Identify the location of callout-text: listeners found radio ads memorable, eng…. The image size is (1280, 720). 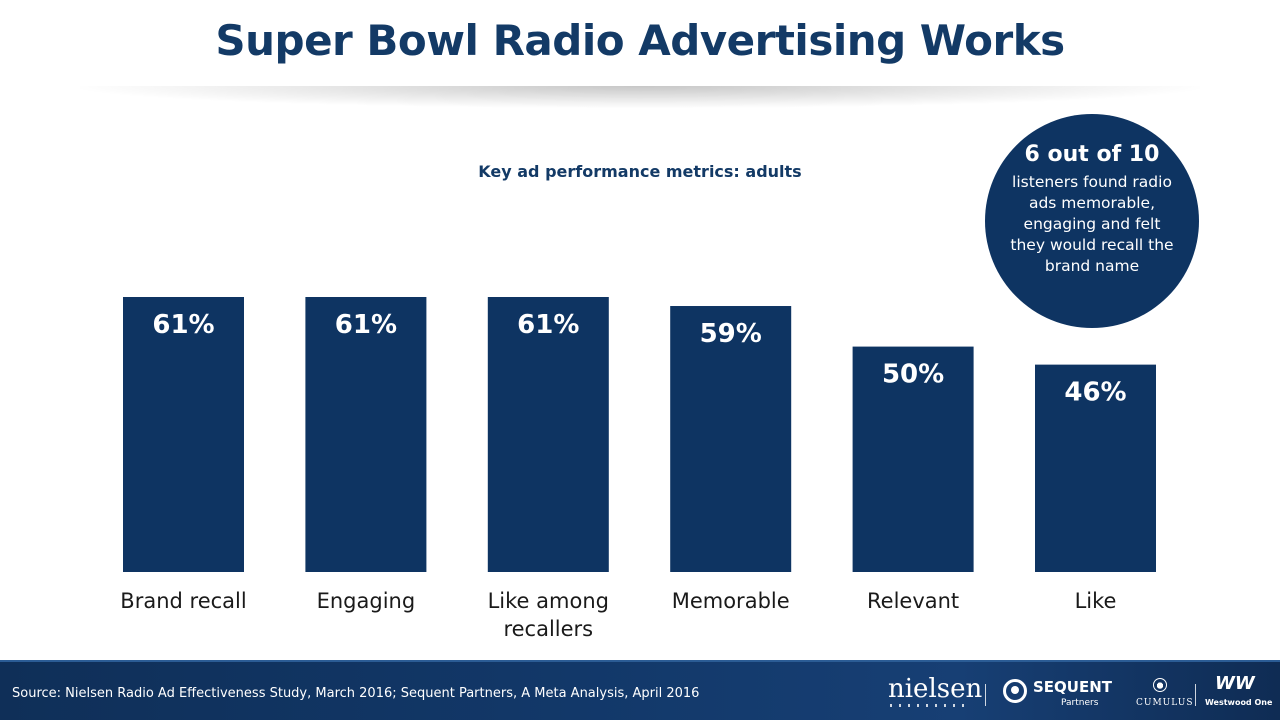
(1092, 224).